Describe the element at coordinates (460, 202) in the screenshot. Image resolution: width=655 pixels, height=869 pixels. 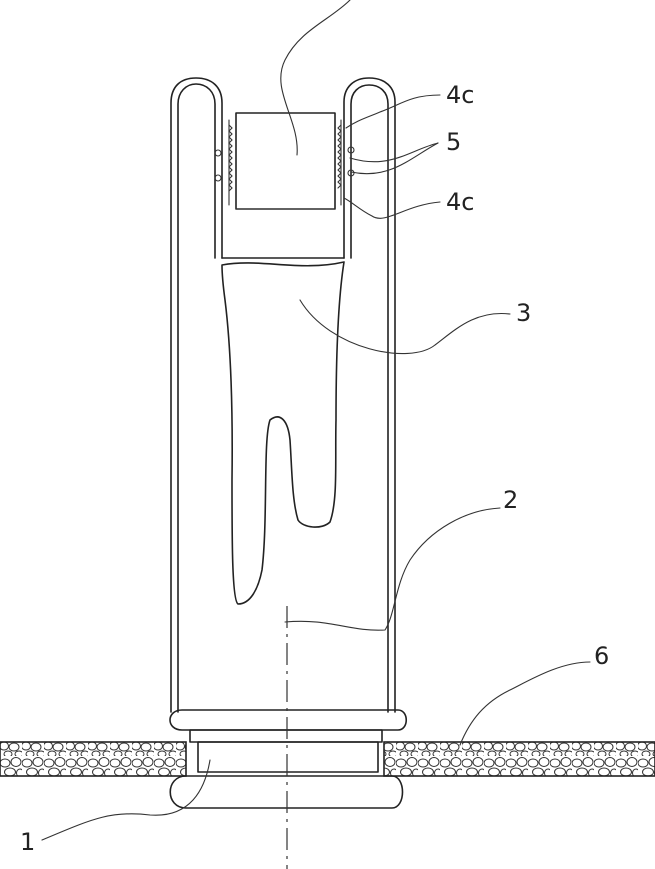
I see `callout-4c-bottom: 4c` at that location.